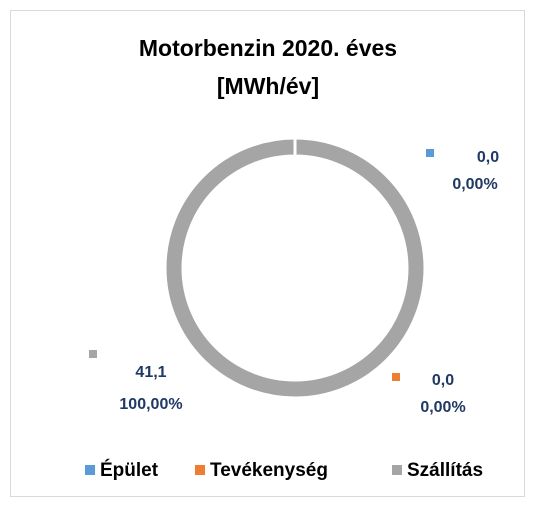 The image size is (536, 507). Describe the element at coordinates (150, 404) in the screenshot. I see `percent-label: 100,00%` at that location.